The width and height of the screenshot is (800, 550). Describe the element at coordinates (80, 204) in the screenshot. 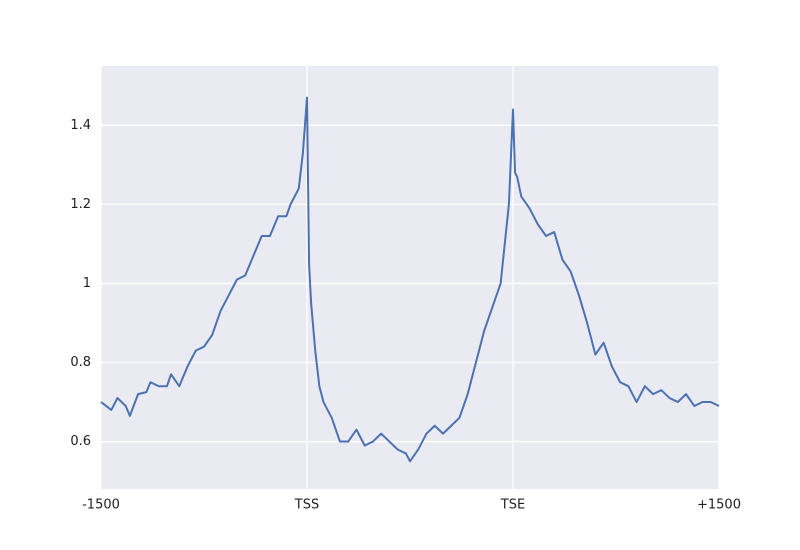

I see `y-tick-label: 1.2` at that location.